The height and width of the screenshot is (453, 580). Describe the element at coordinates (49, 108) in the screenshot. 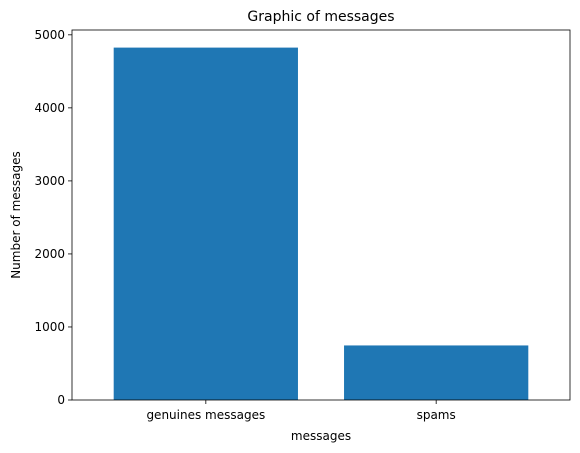

I see `y-tick-label: 4000` at that location.